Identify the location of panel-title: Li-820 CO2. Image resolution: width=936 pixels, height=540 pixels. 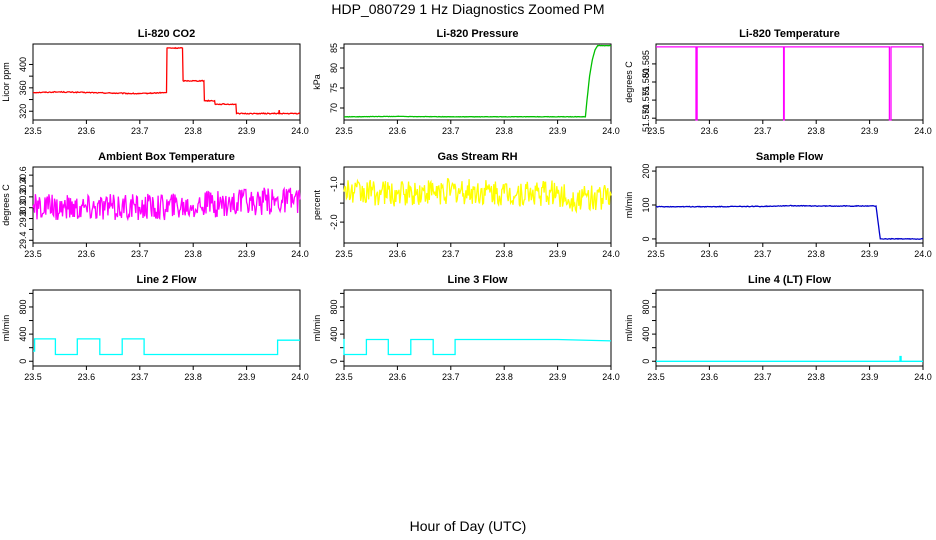
(166, 34).